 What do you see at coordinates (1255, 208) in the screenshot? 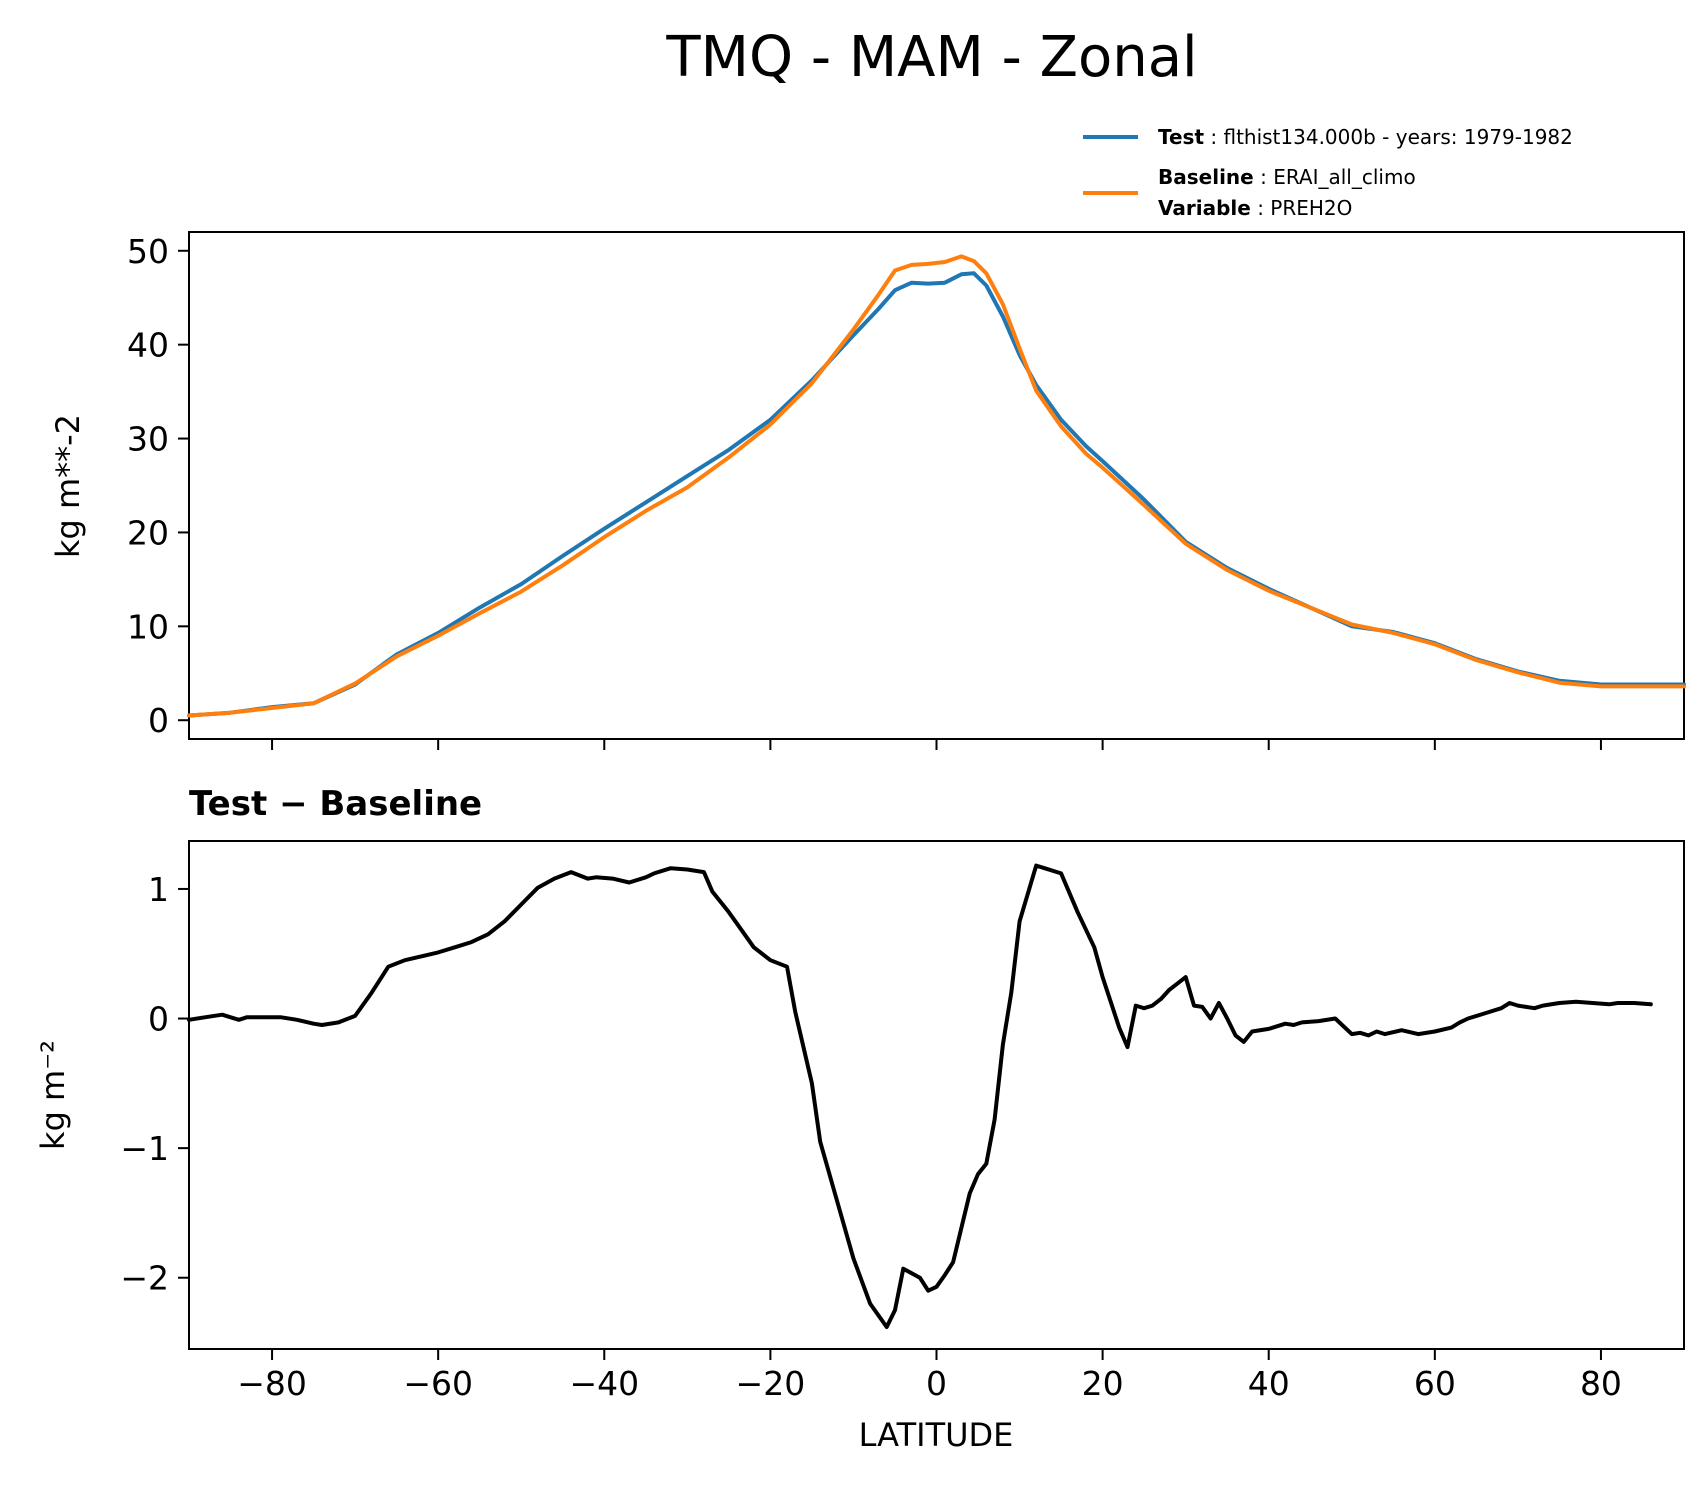
I see `legend-variable-entry: Variable : PREH2O` at bounding box center [1255, 208].